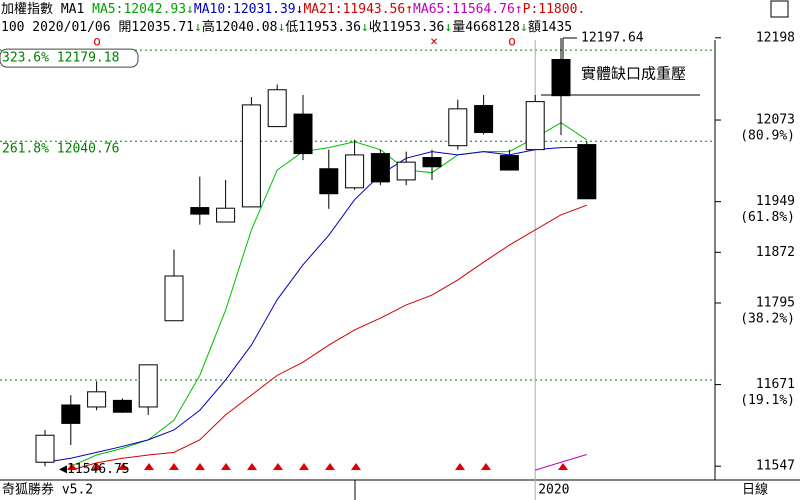 This screenshot has height=500, width=800. Describe the element at coordinates (60, 58) in the screenshot. I see `ref-label: 323.6% 12179.18` at that location.